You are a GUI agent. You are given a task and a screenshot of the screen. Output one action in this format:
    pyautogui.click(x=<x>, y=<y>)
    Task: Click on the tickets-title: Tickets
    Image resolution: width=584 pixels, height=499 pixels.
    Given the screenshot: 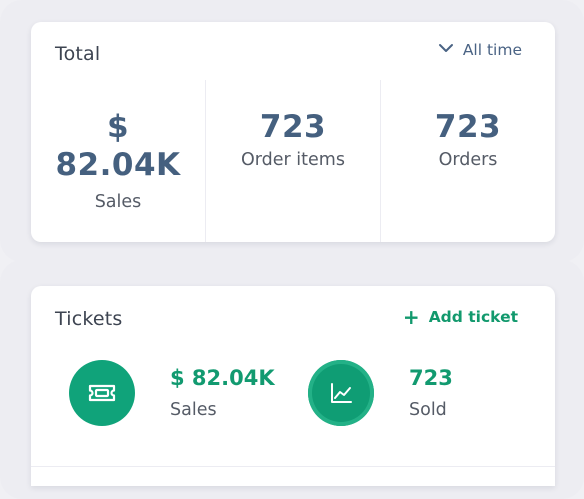 What is the action you would take?
    pyautogui.click(x=89, y=319)
    